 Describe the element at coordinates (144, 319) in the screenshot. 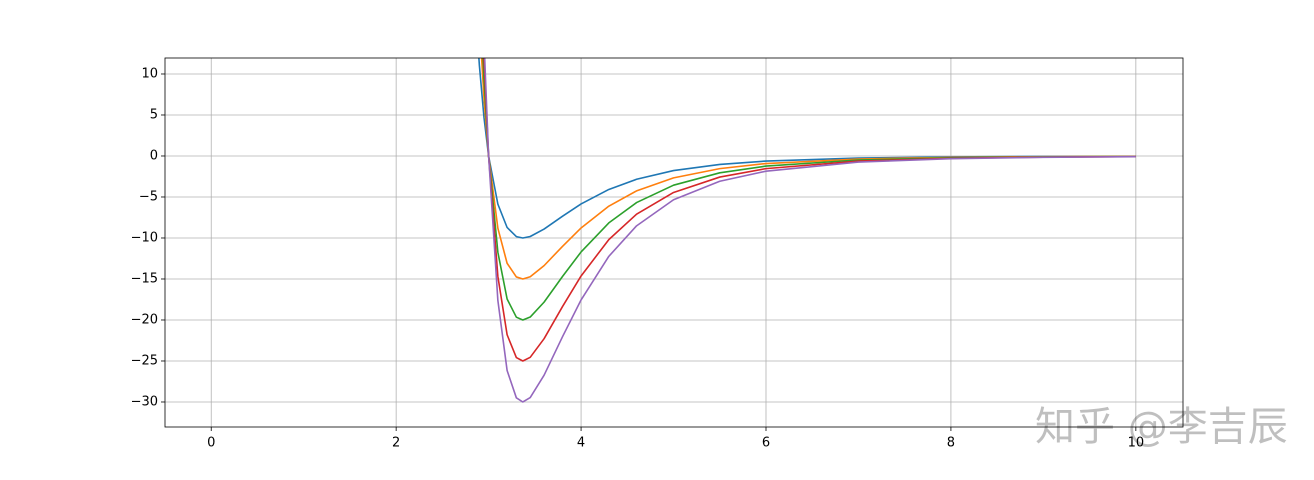

I see `y-tick-label: −20` at that location.